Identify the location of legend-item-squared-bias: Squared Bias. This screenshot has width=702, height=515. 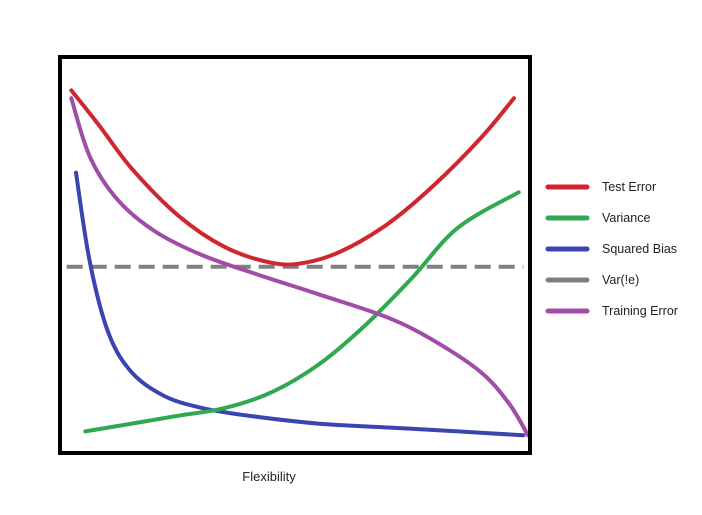
(611, 249).